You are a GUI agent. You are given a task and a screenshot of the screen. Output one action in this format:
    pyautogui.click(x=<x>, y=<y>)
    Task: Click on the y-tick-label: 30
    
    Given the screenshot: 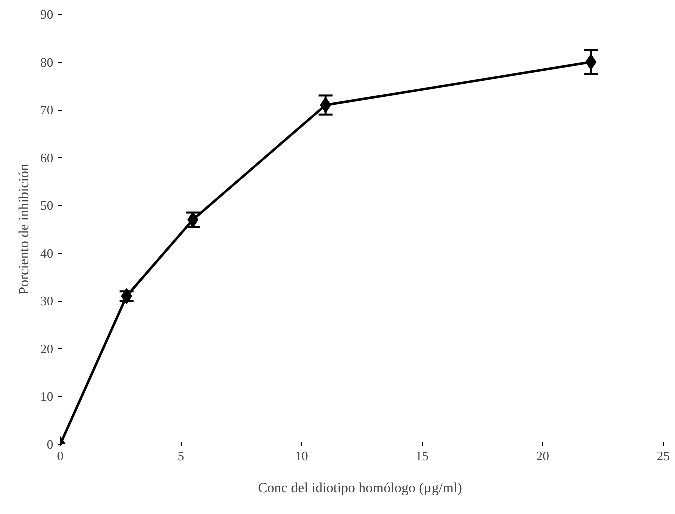 What is the action you would take?
    pyautogui.click(x=47, y=301)
    